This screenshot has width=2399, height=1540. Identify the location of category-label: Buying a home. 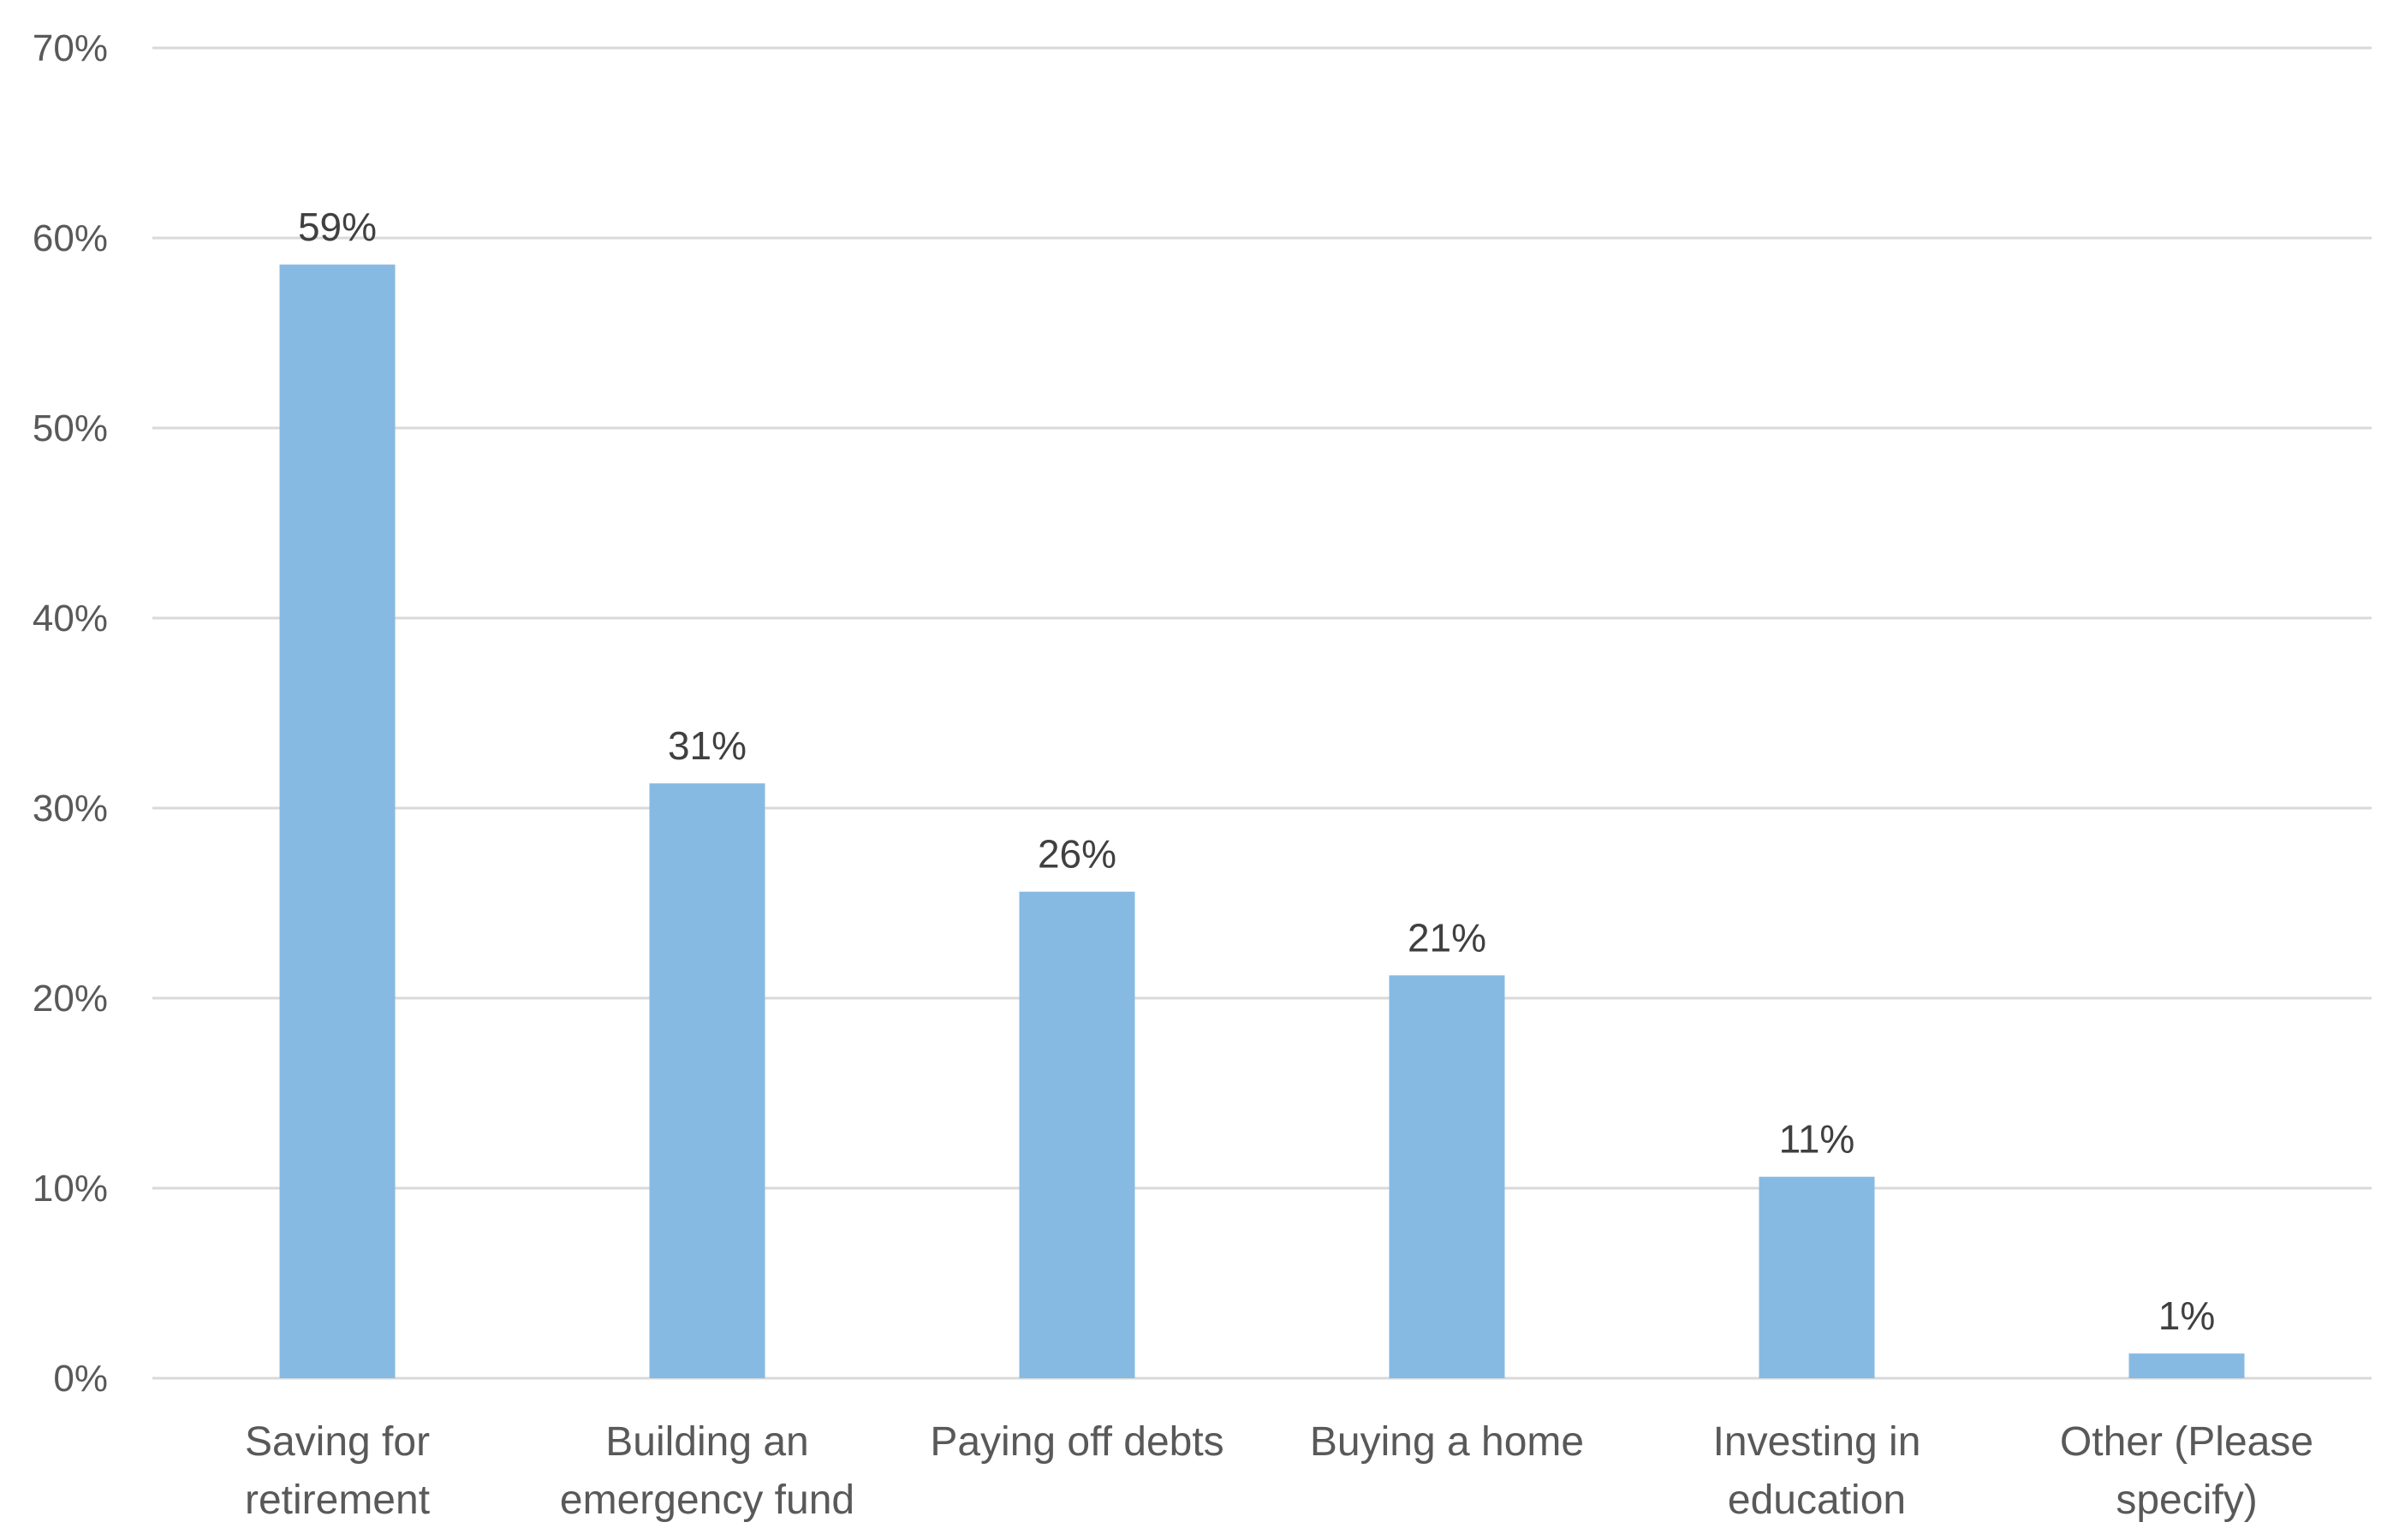
(1447, 1442).